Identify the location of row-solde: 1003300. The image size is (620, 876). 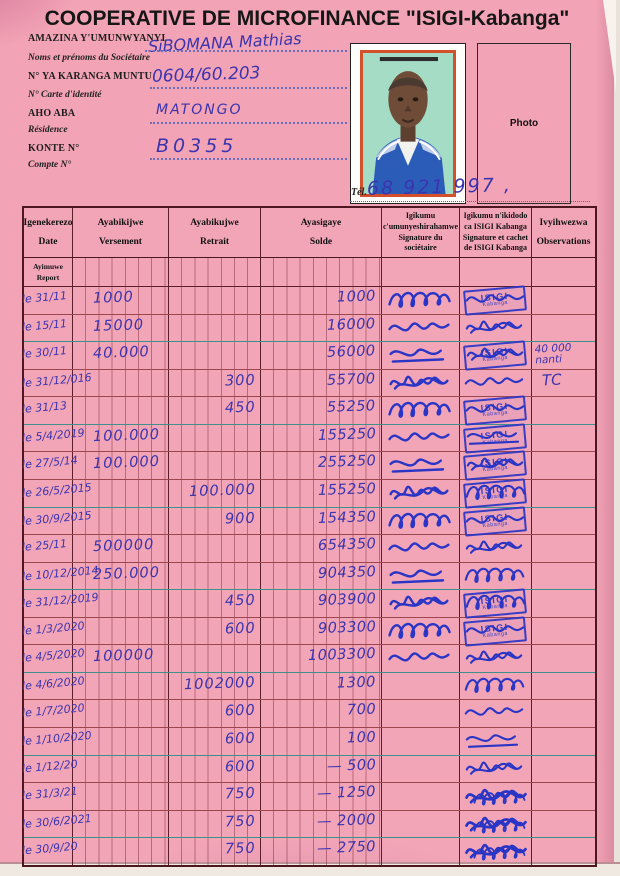
(342, 655).